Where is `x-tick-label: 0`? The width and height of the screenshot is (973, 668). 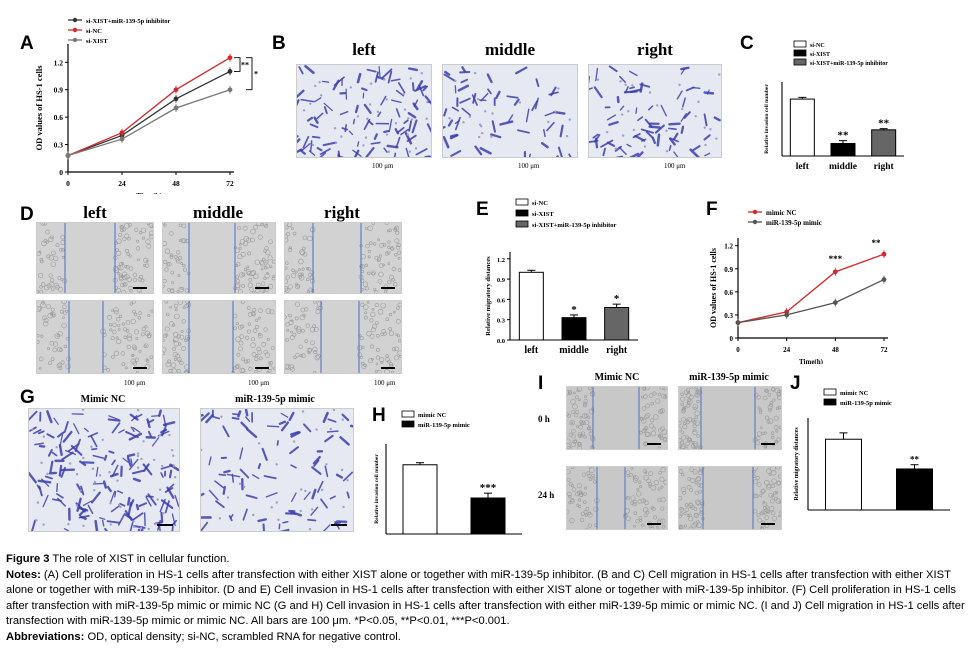
x-tick-label: 0 is located at coordinates (68, 183).